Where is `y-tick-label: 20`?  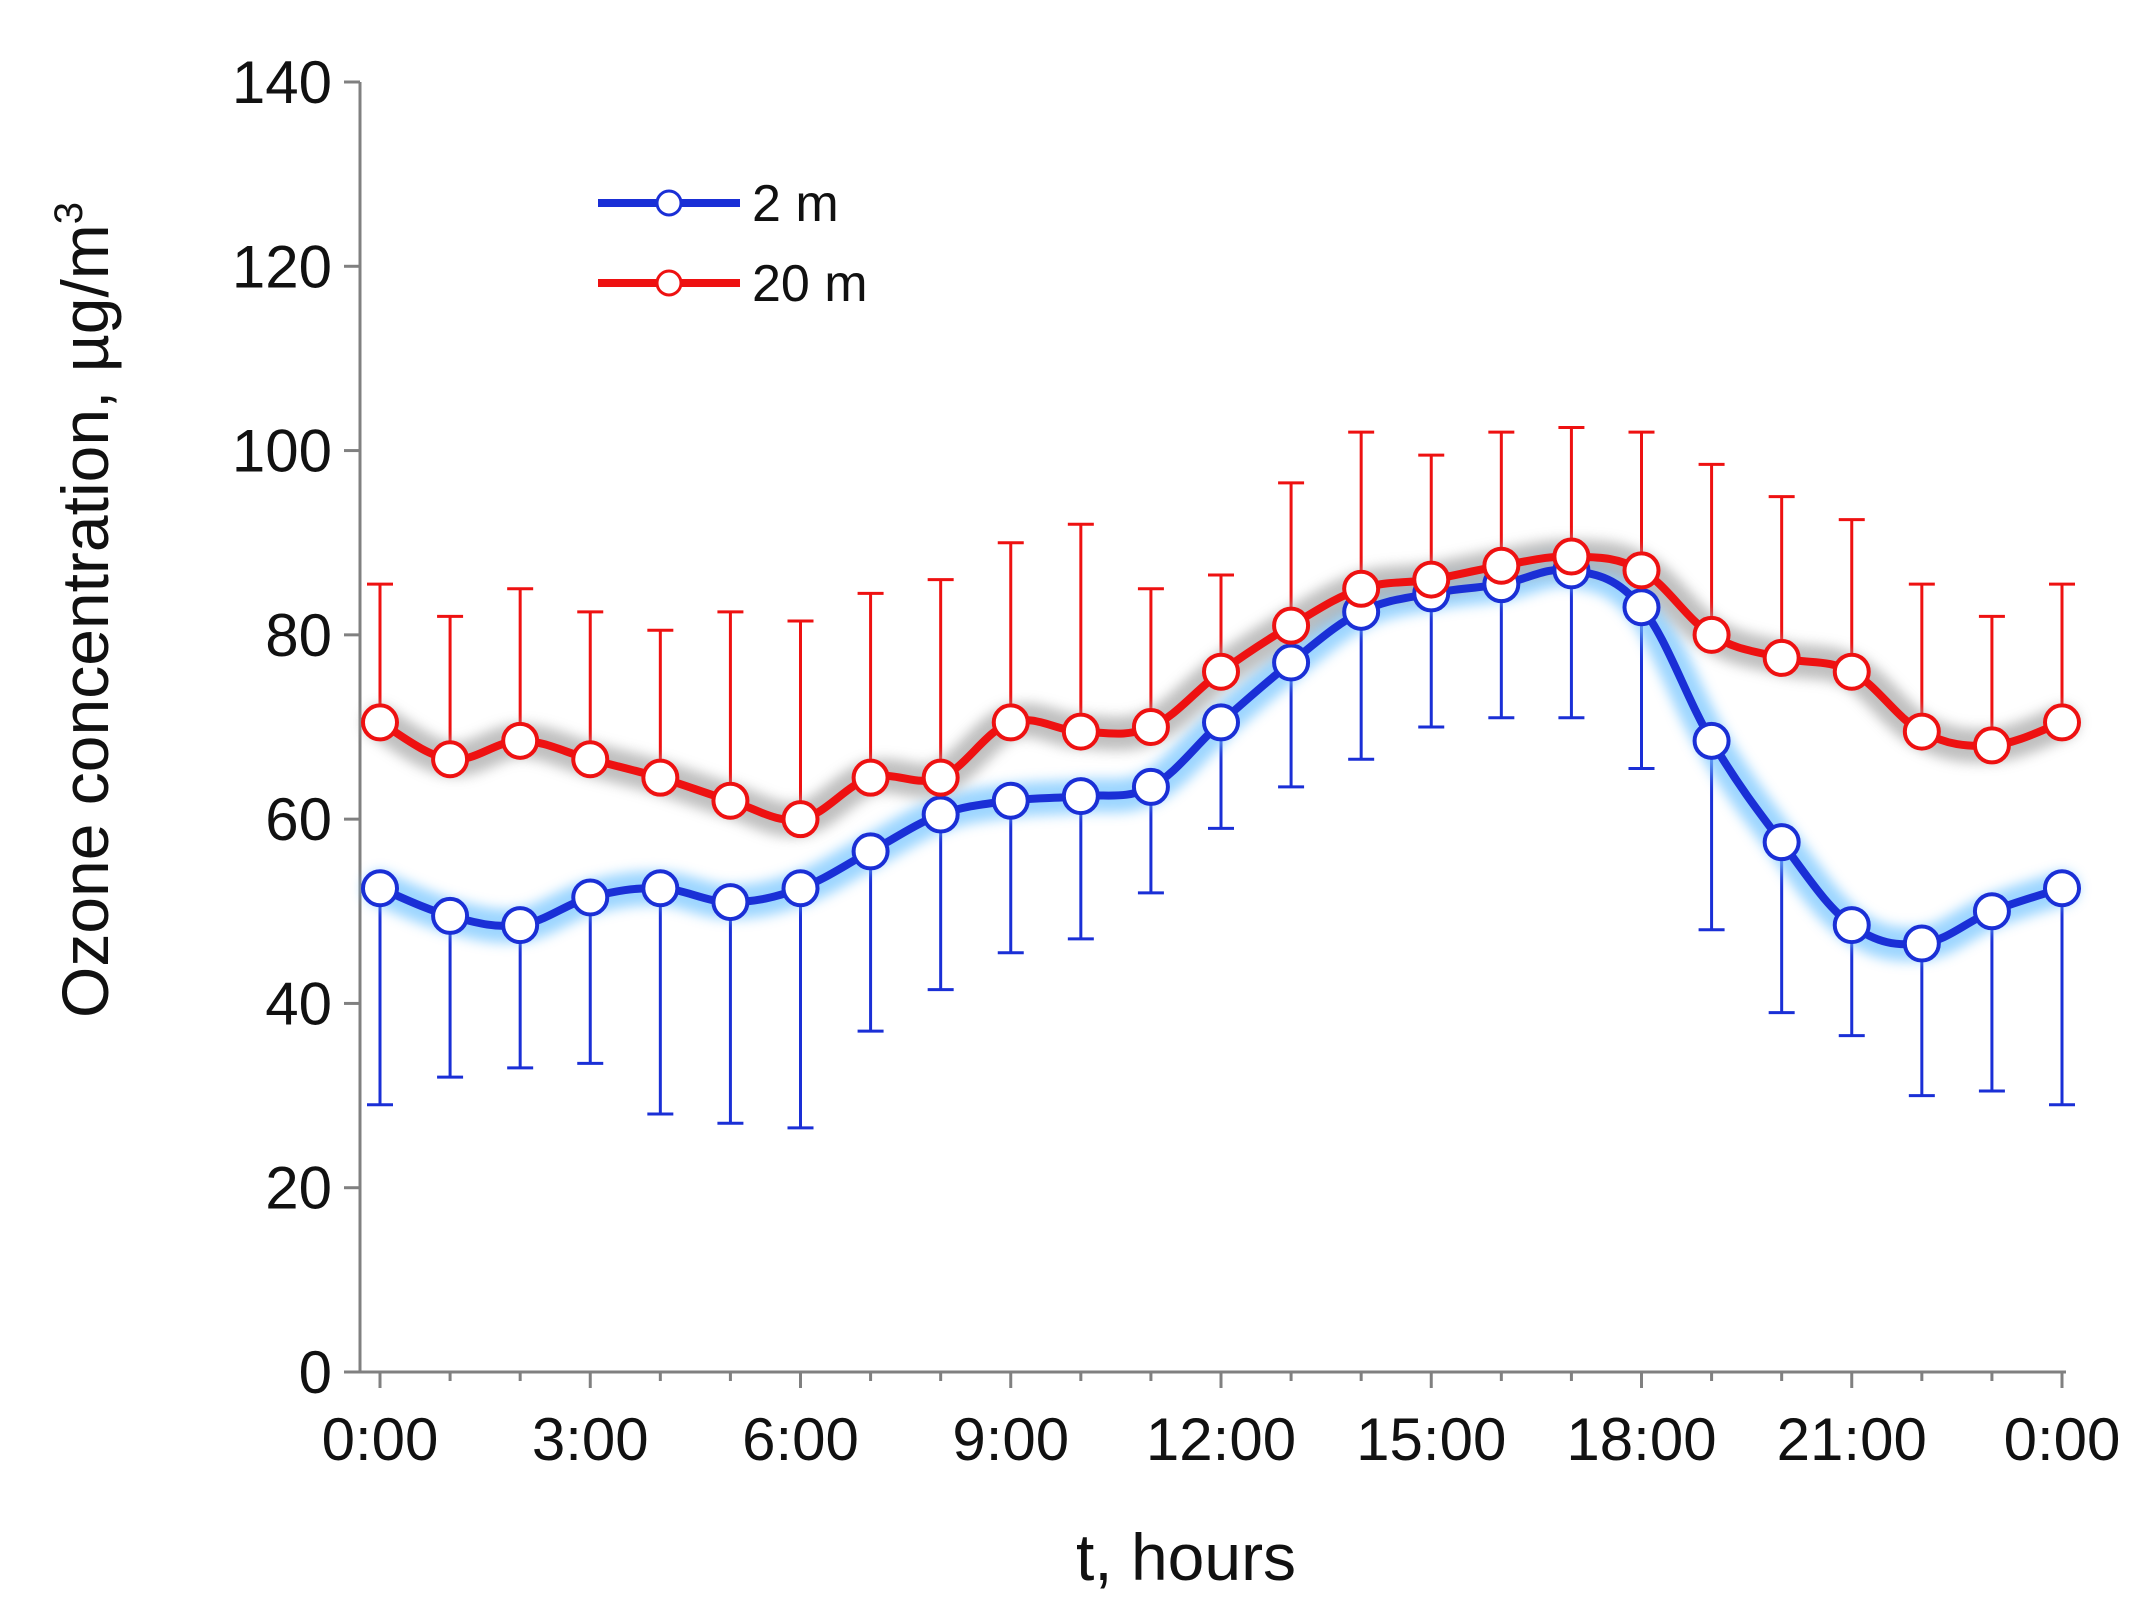
y-tick-label: 20 is located at coordinates (298, 1188).